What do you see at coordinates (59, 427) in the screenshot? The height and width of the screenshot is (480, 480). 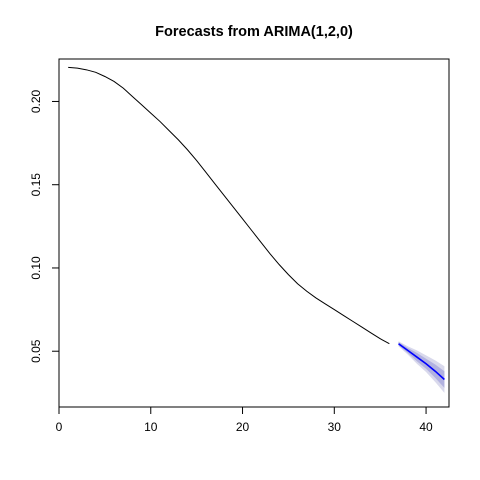 I see `x-tick-label: 0` at bounding box center [59, 427].